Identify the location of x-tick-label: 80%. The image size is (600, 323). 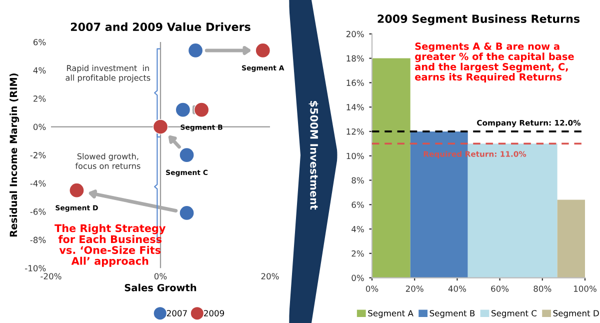
(543, 289).